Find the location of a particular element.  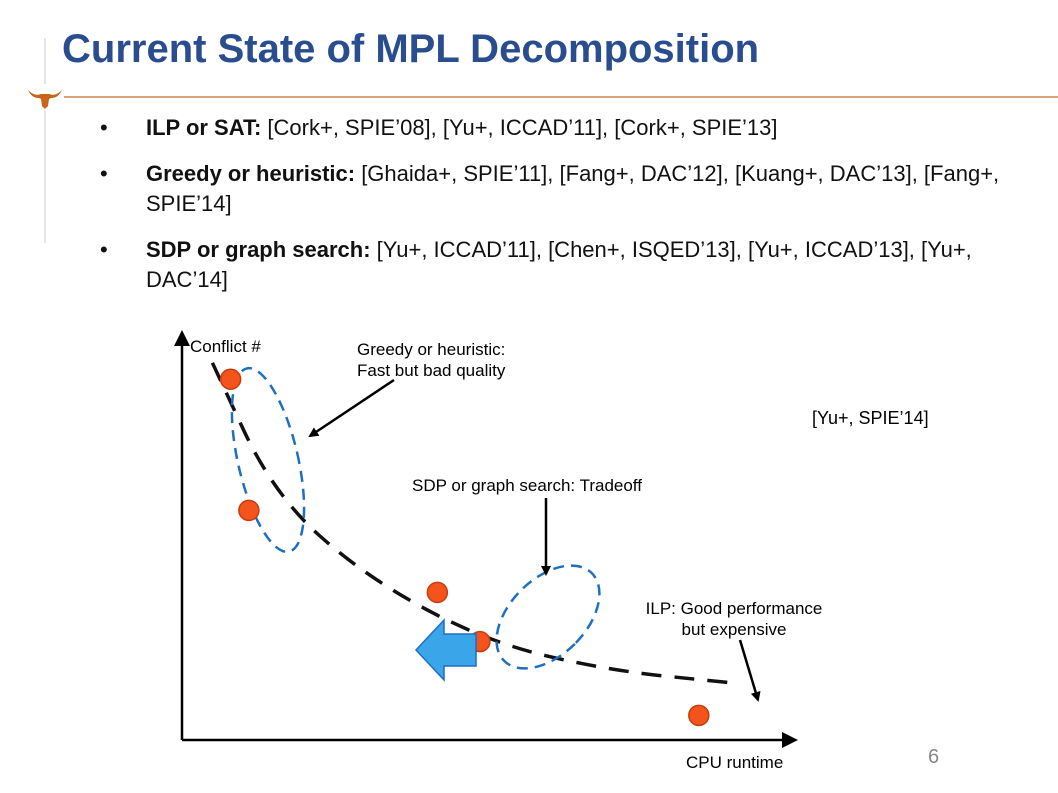

slide-title: Current State of MPL Decomposition is located at coordinates (411, 49).